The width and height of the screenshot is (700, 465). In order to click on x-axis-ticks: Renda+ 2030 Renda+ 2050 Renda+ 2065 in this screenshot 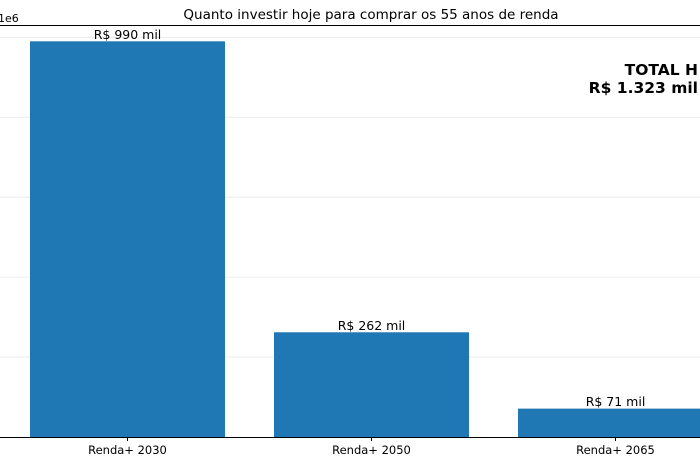, I will do `click(371, 447)`.